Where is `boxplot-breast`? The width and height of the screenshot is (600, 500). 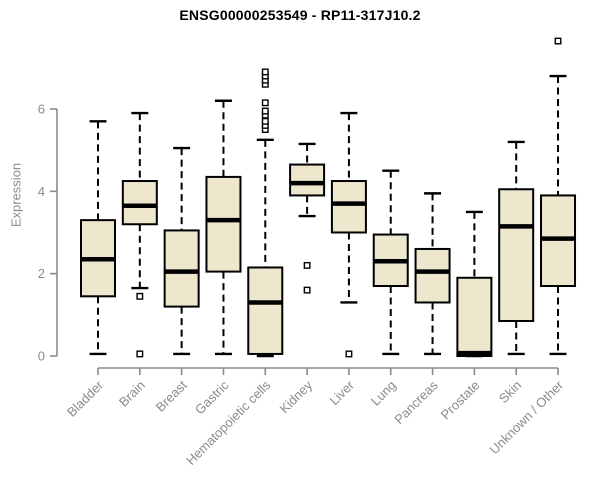 boxplot-breast is located at coordinates (181, 251).